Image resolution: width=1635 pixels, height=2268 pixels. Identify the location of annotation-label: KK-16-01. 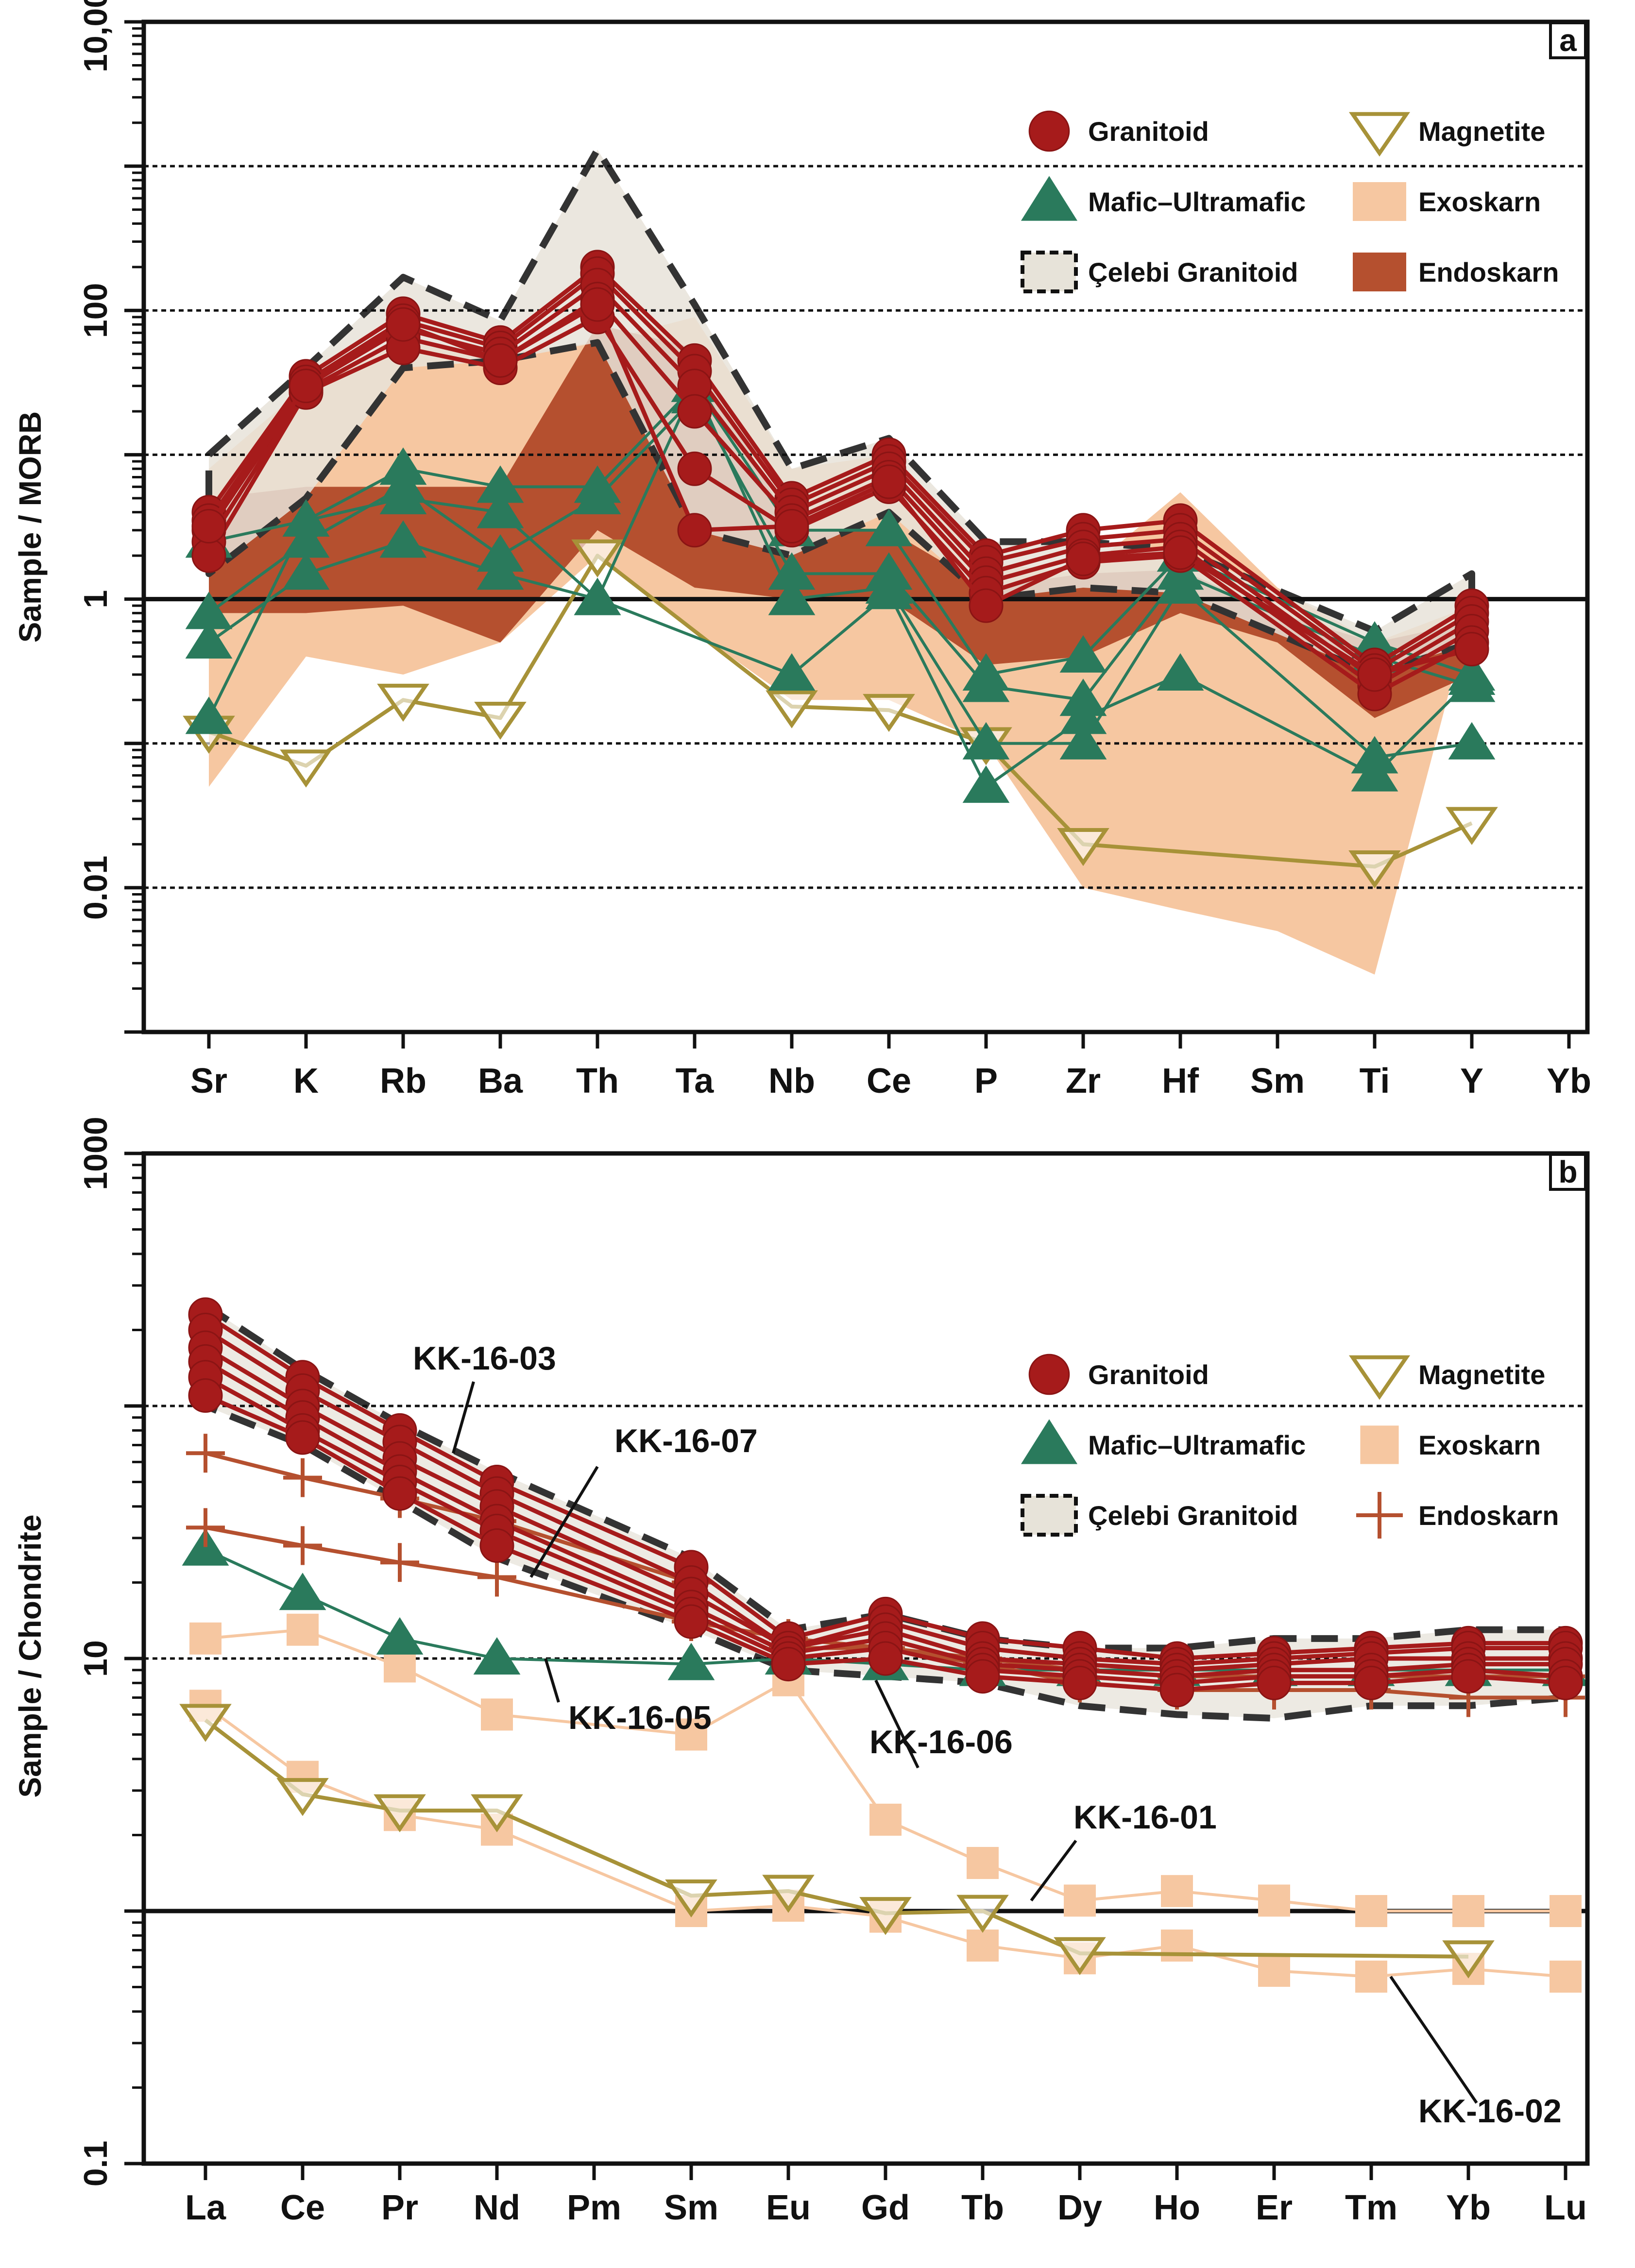
(1145, 1817).